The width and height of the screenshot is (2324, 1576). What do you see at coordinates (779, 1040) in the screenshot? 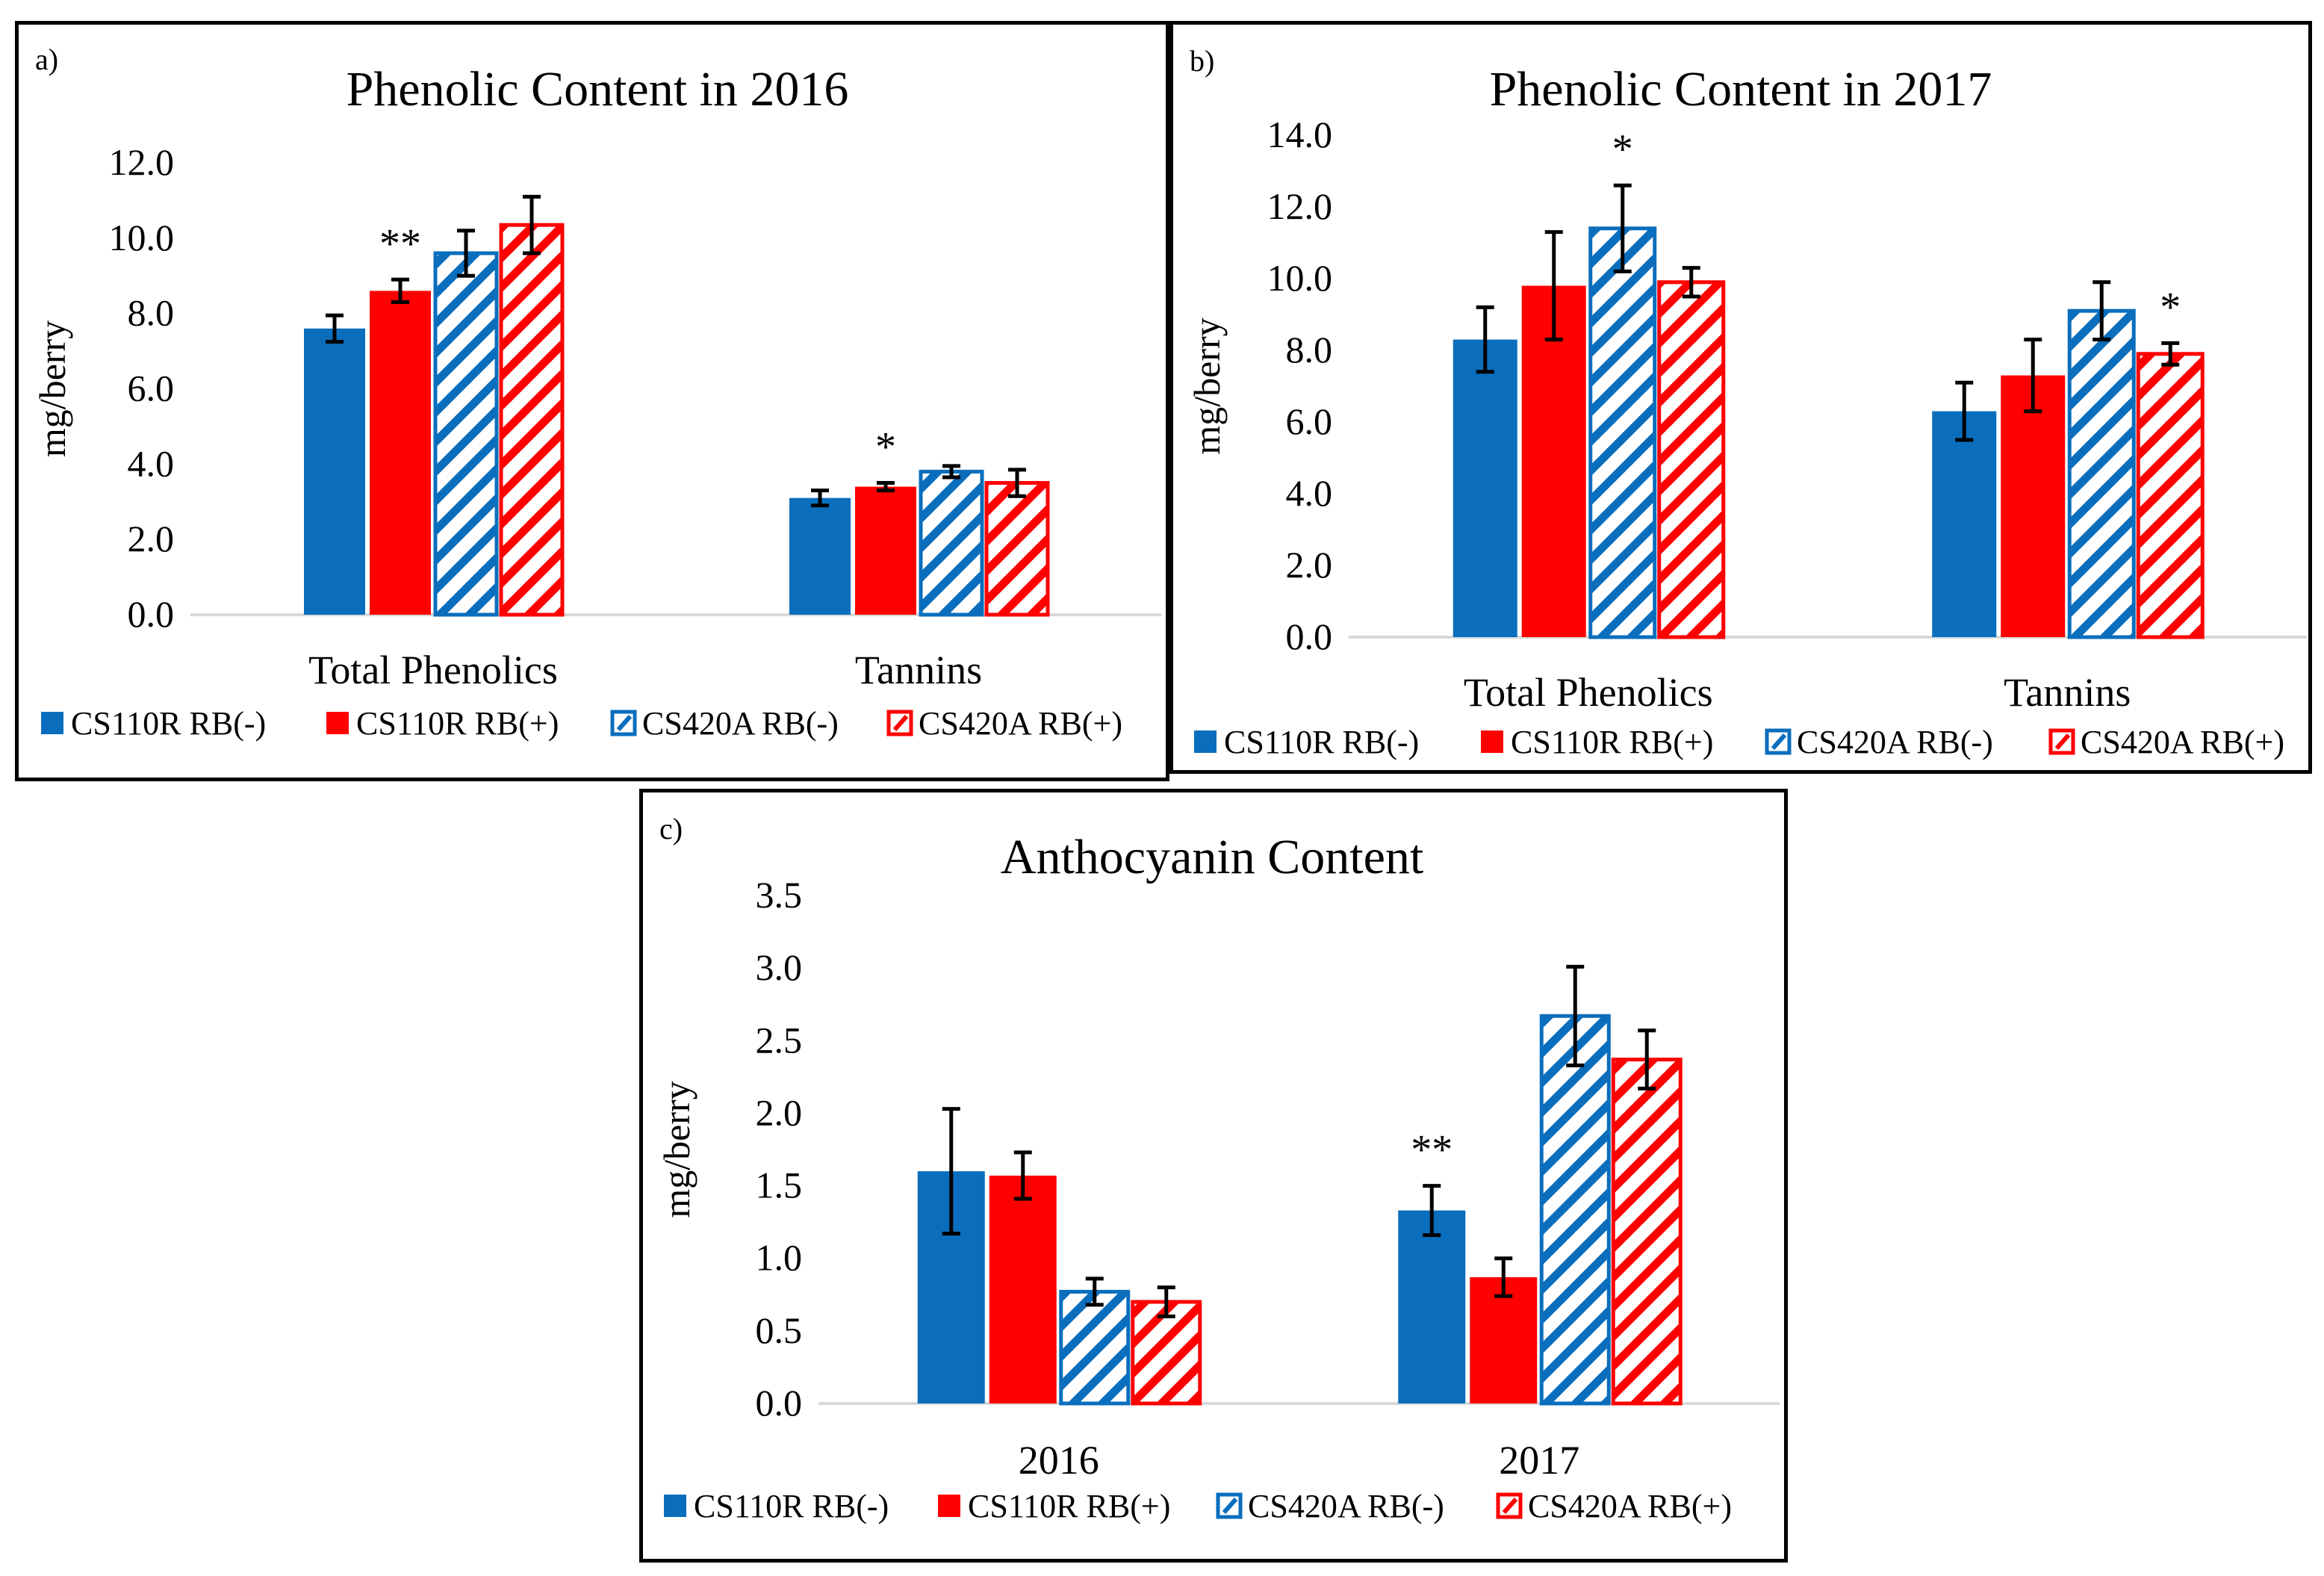
I see `y-tick-label: 2.5` at bounding box center [779, 1040].